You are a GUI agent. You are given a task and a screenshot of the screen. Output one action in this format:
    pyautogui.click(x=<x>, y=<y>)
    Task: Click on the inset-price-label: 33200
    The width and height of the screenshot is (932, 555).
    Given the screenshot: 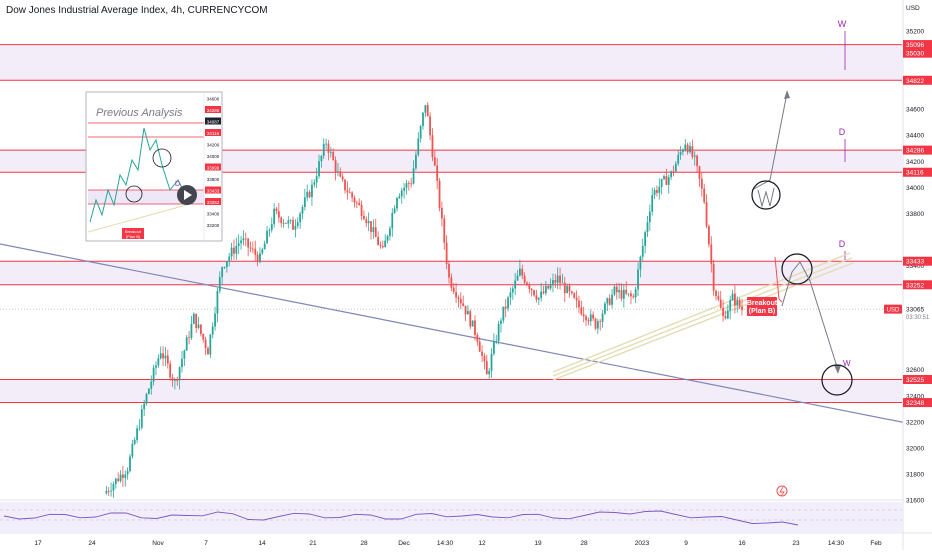 What is the action you would take?
    pyautogui.click(x=213, y=225)
    